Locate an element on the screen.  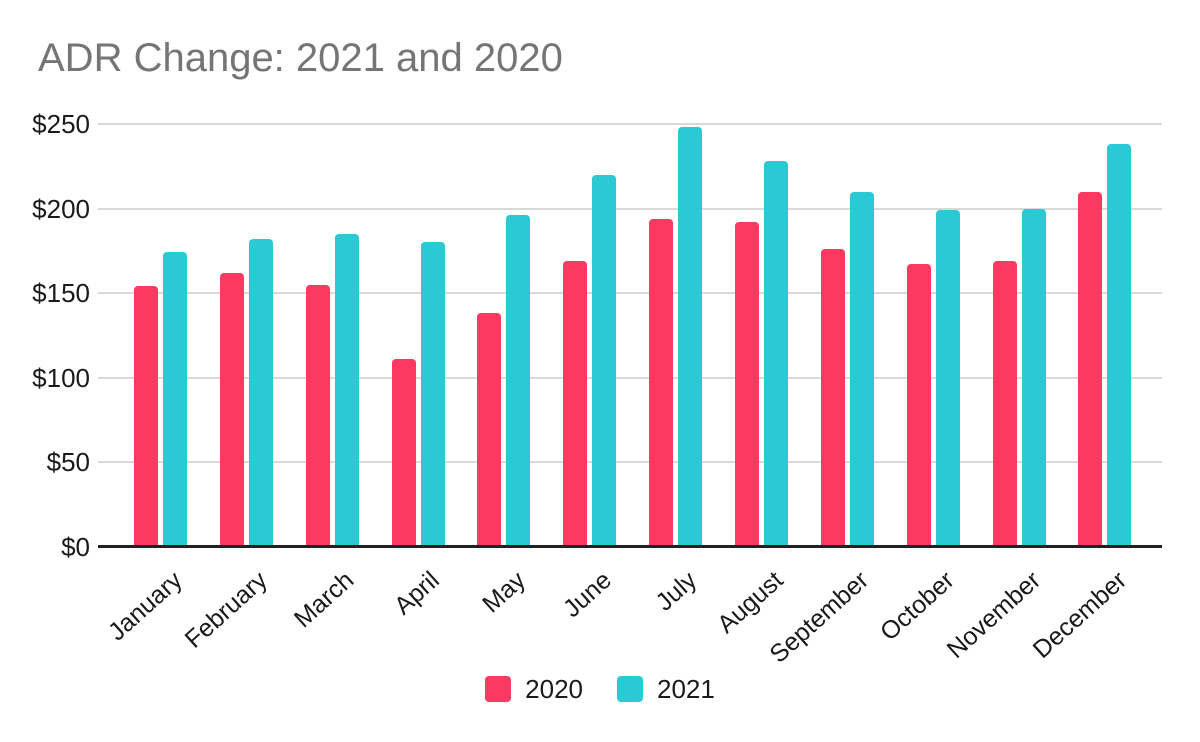
bar-2021-november is located at coordinates (1033, 377).